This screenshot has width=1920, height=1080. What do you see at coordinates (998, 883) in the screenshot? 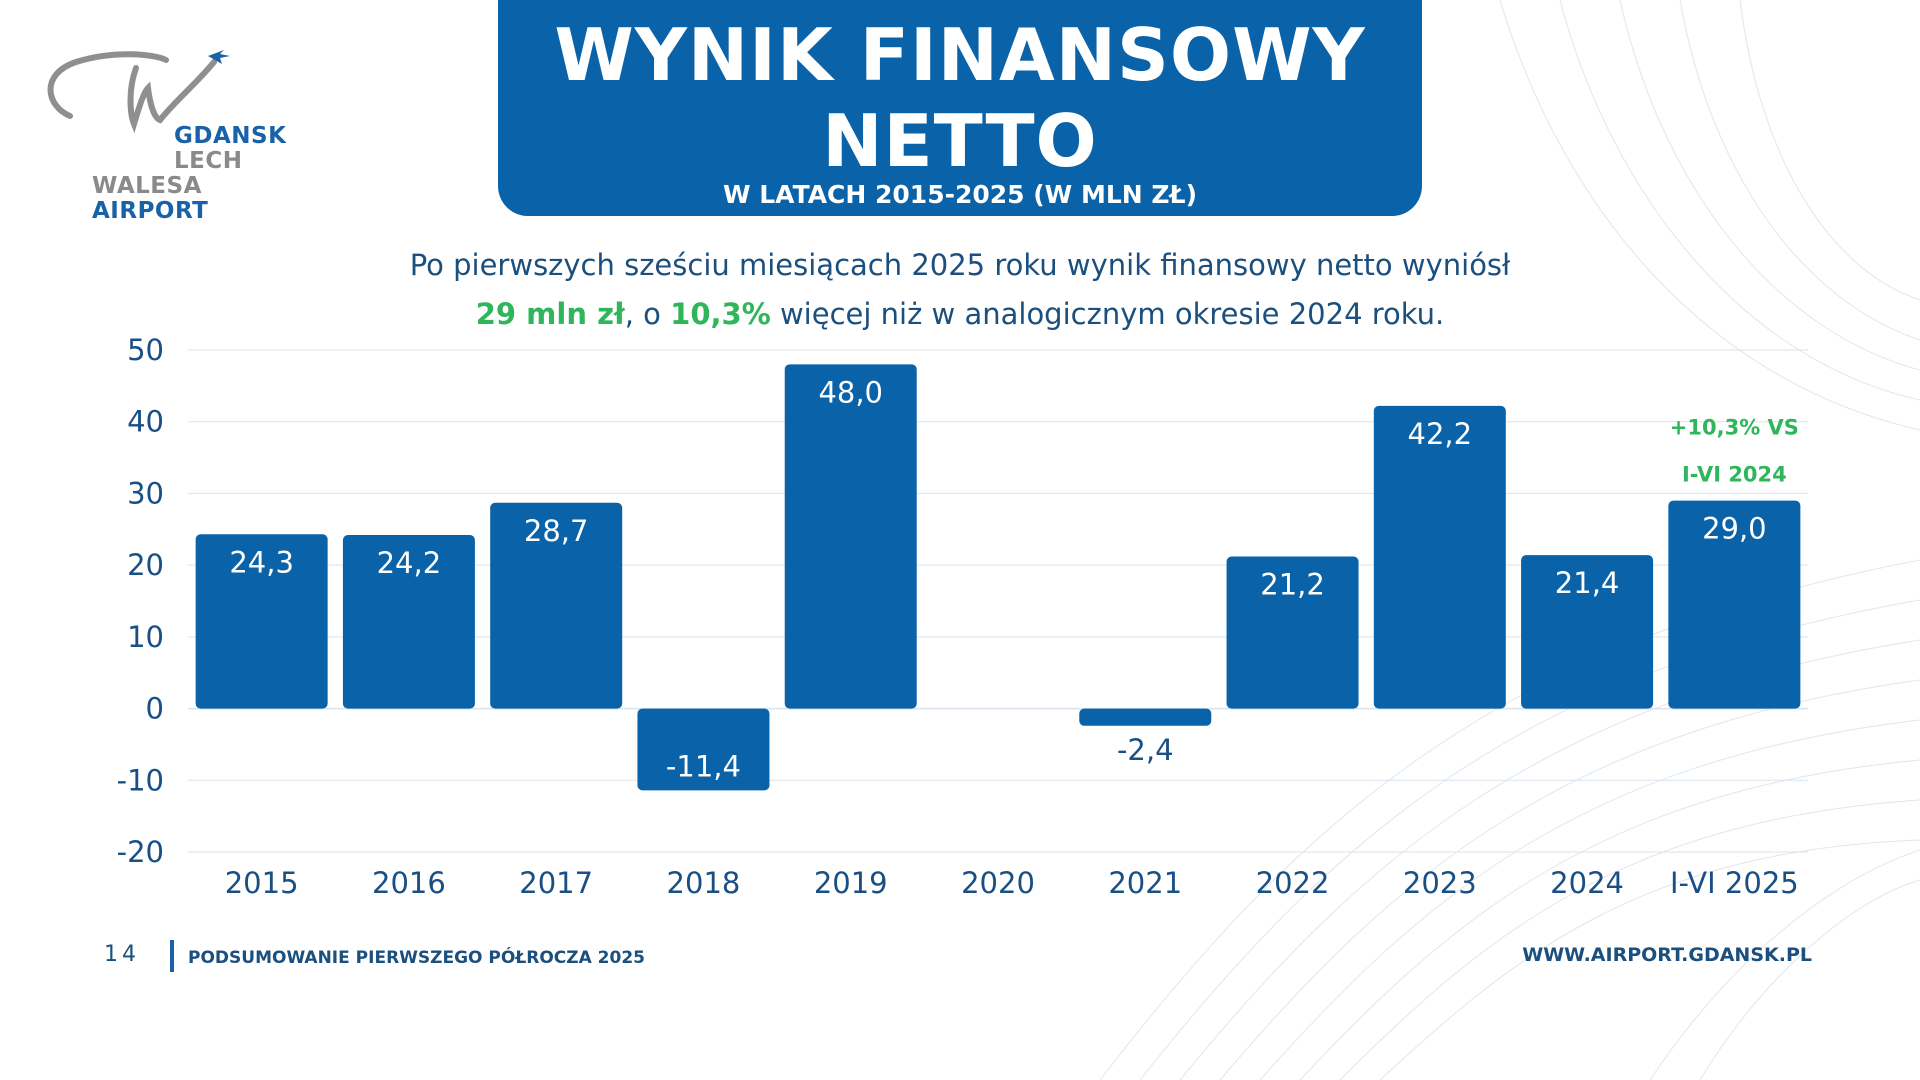
I see `x-tick-label: 2020` at bounding box center [998, 883].